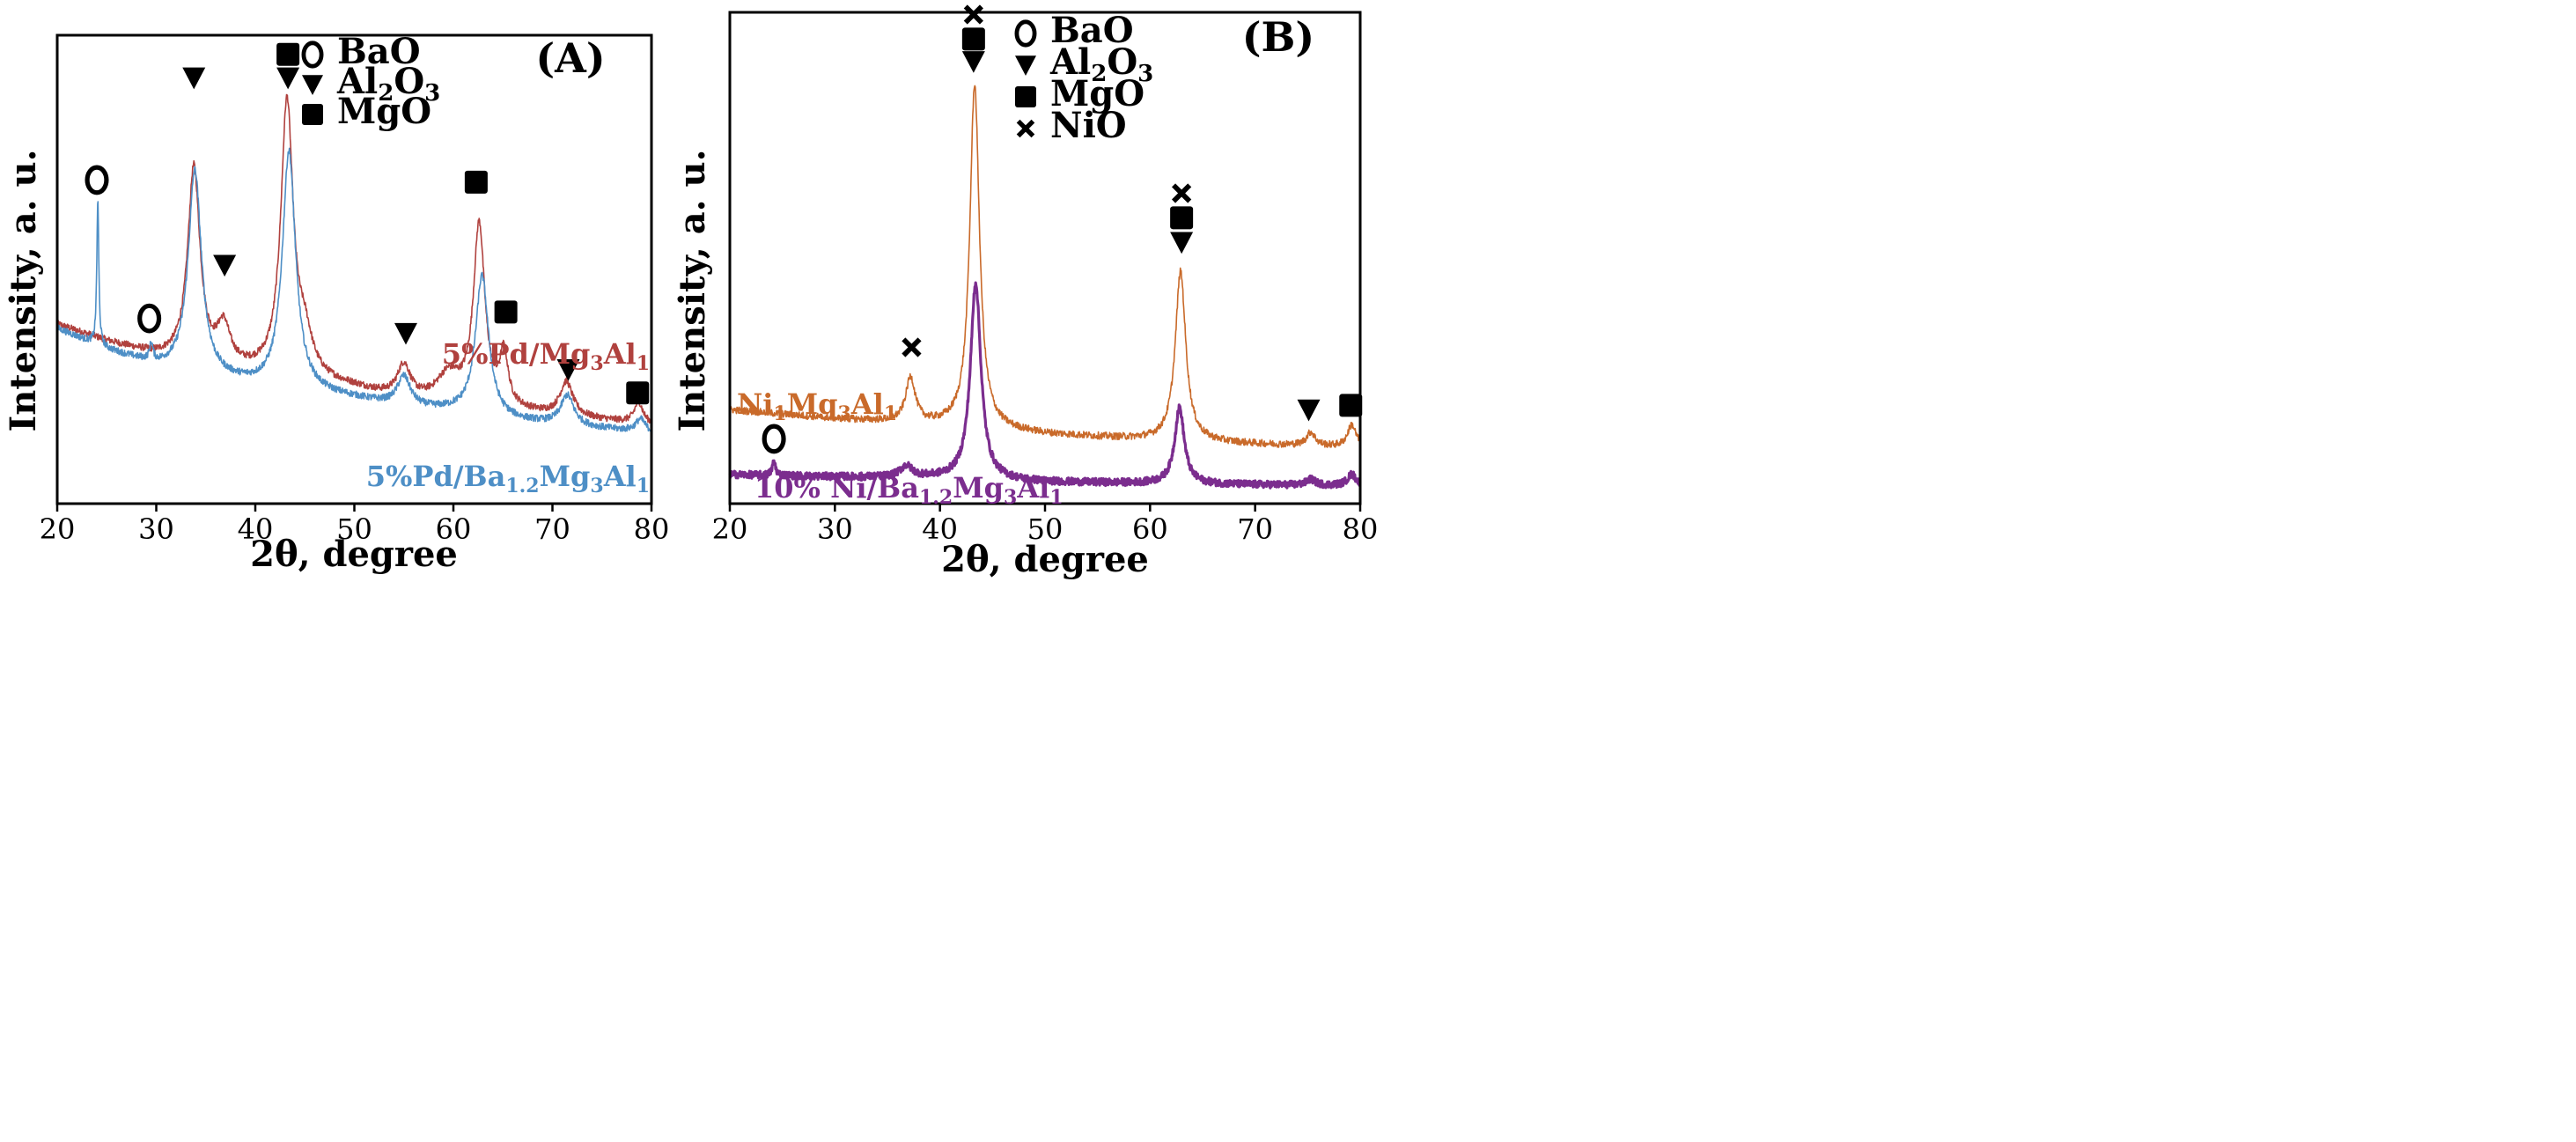 This screenshot has height=1142, width=2576. I want to click on series-label-part: 5%Pd/Ba, so click(436, 477).